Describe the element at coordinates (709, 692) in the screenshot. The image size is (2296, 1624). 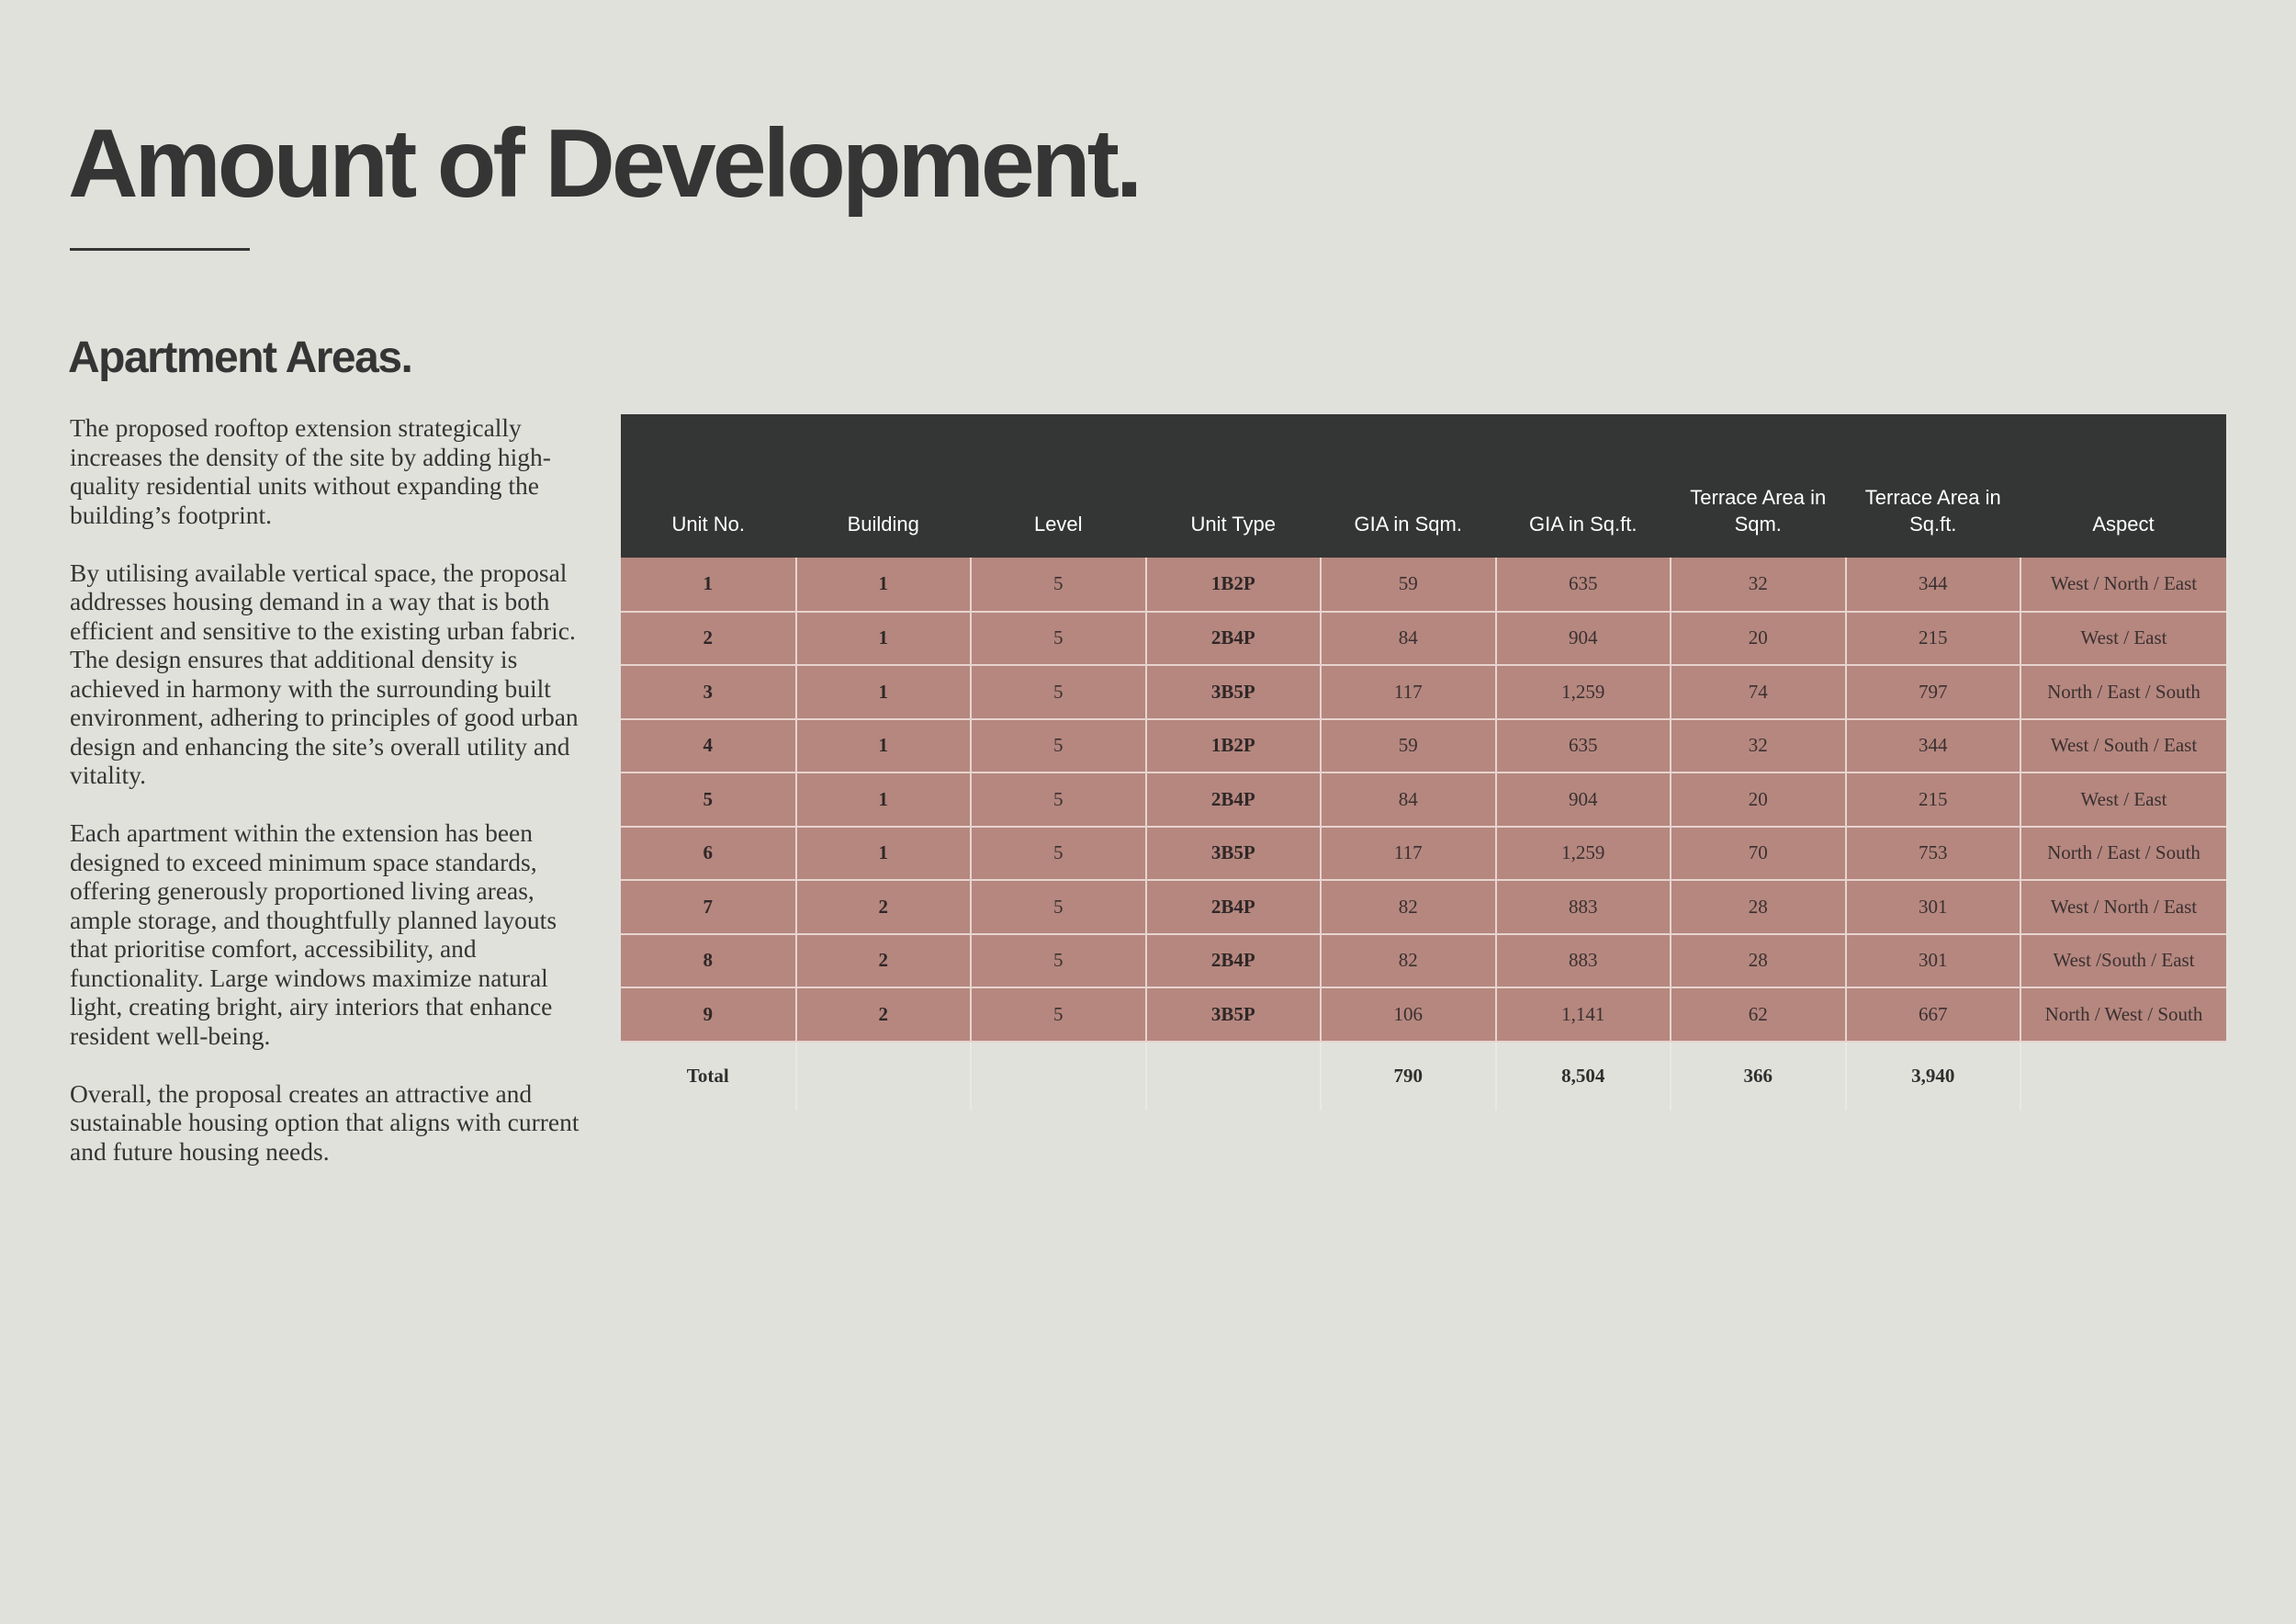
I see `cell-unit-no: 3` at that location.